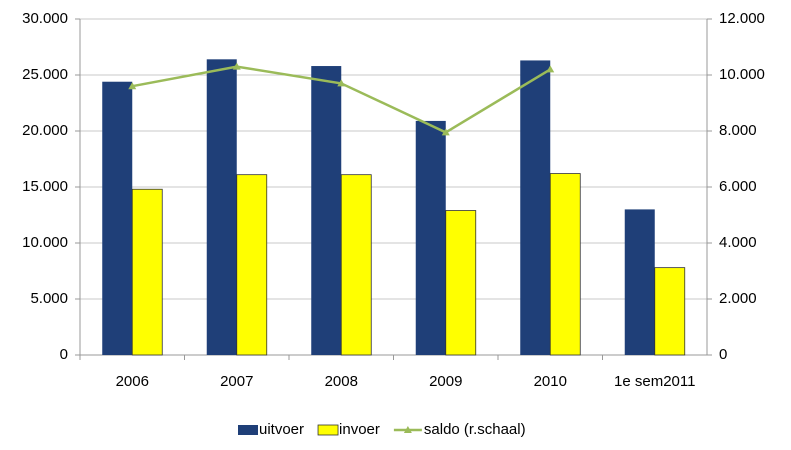  Describe the element at coordinates (236, 381) in the screenshot. I see `x-tick-label: 2007` at that location.